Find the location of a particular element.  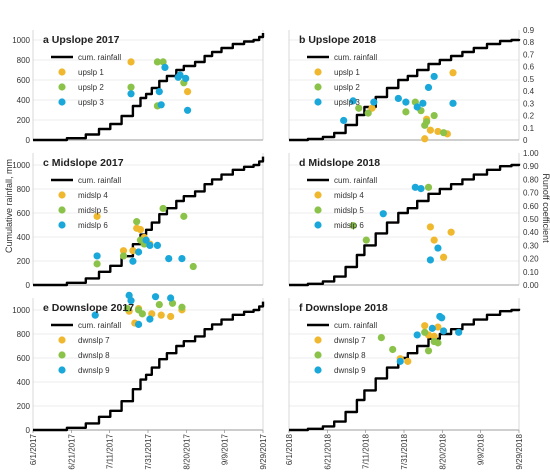

panel-d-title: d Midslope 2018 is located at coordinates (339, 163).